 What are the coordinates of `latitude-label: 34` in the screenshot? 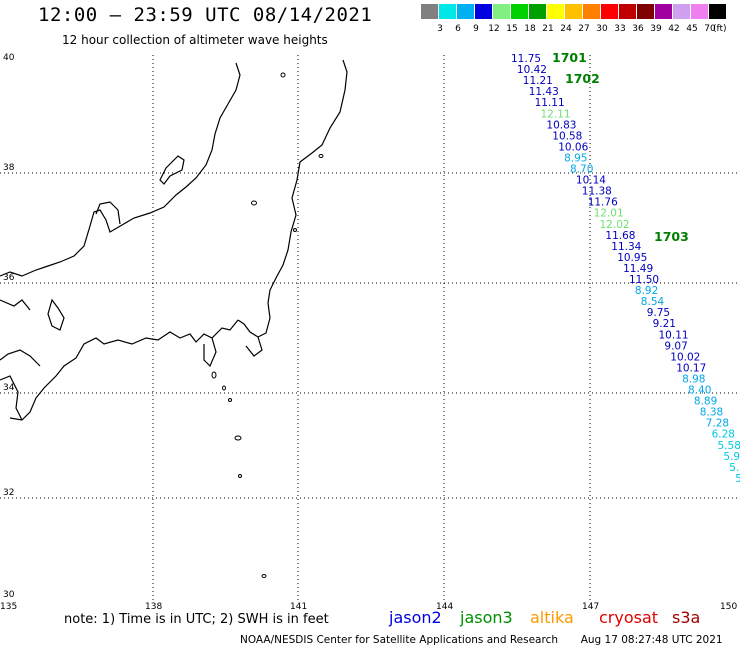 It's located at (9, 388).